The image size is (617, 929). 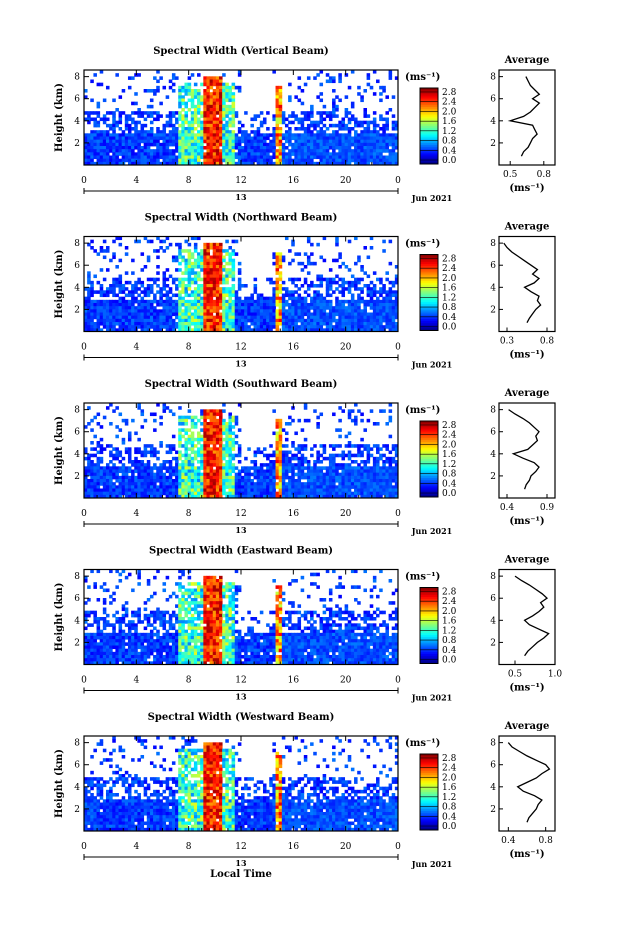 What do you see at coordinates (429, 126) in the screenshot?
I see `colorbar-frame` at bounding box center [429, 126].